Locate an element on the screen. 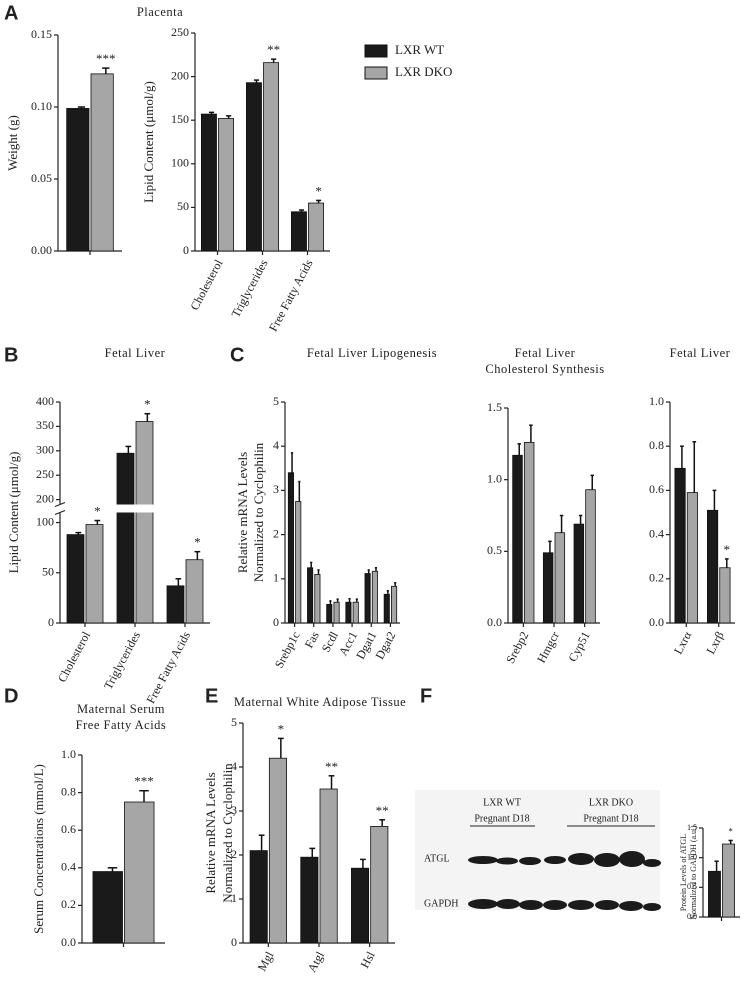  y-axis-label: Relative mRNA Levels is located at coordinates (210, 832).